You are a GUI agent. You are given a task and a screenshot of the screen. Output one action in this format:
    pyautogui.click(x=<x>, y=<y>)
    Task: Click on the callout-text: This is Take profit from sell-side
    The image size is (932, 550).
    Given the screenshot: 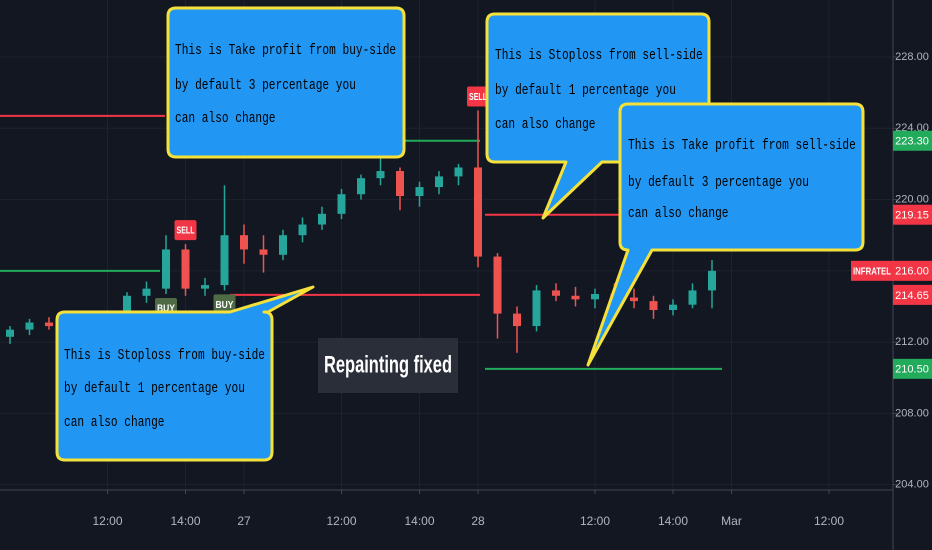 What is the action you would take?
    pyautogui.click(x=742, y=145)
    